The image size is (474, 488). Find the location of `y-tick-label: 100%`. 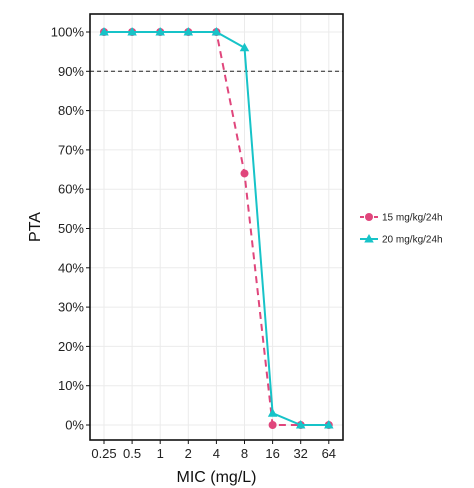

y-tick-label: 100% is located at coordinates (68, 32).